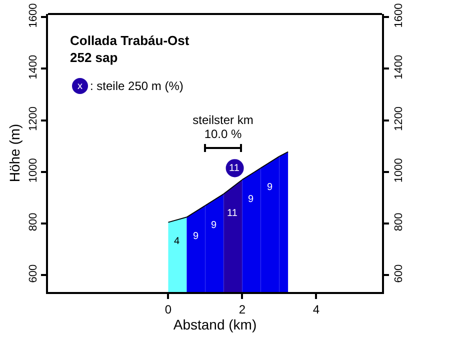 The height and width of the screenshot is (340, 450). I want to click on y2-tick-label: 1000, so click(399, 170).